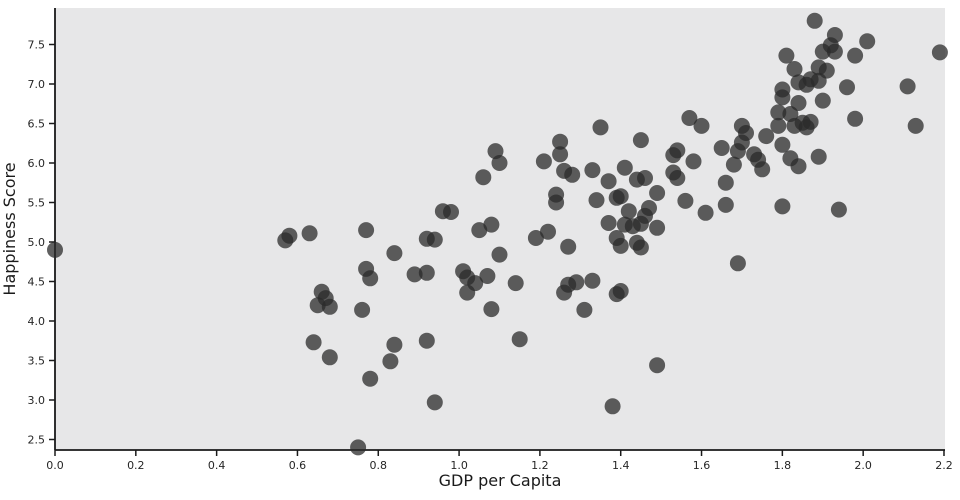 The image size is (960, 500). Describe the element at coordinates (9, 228) in the screenshot. I see `y-axis-label: Happiness Score` at that location.